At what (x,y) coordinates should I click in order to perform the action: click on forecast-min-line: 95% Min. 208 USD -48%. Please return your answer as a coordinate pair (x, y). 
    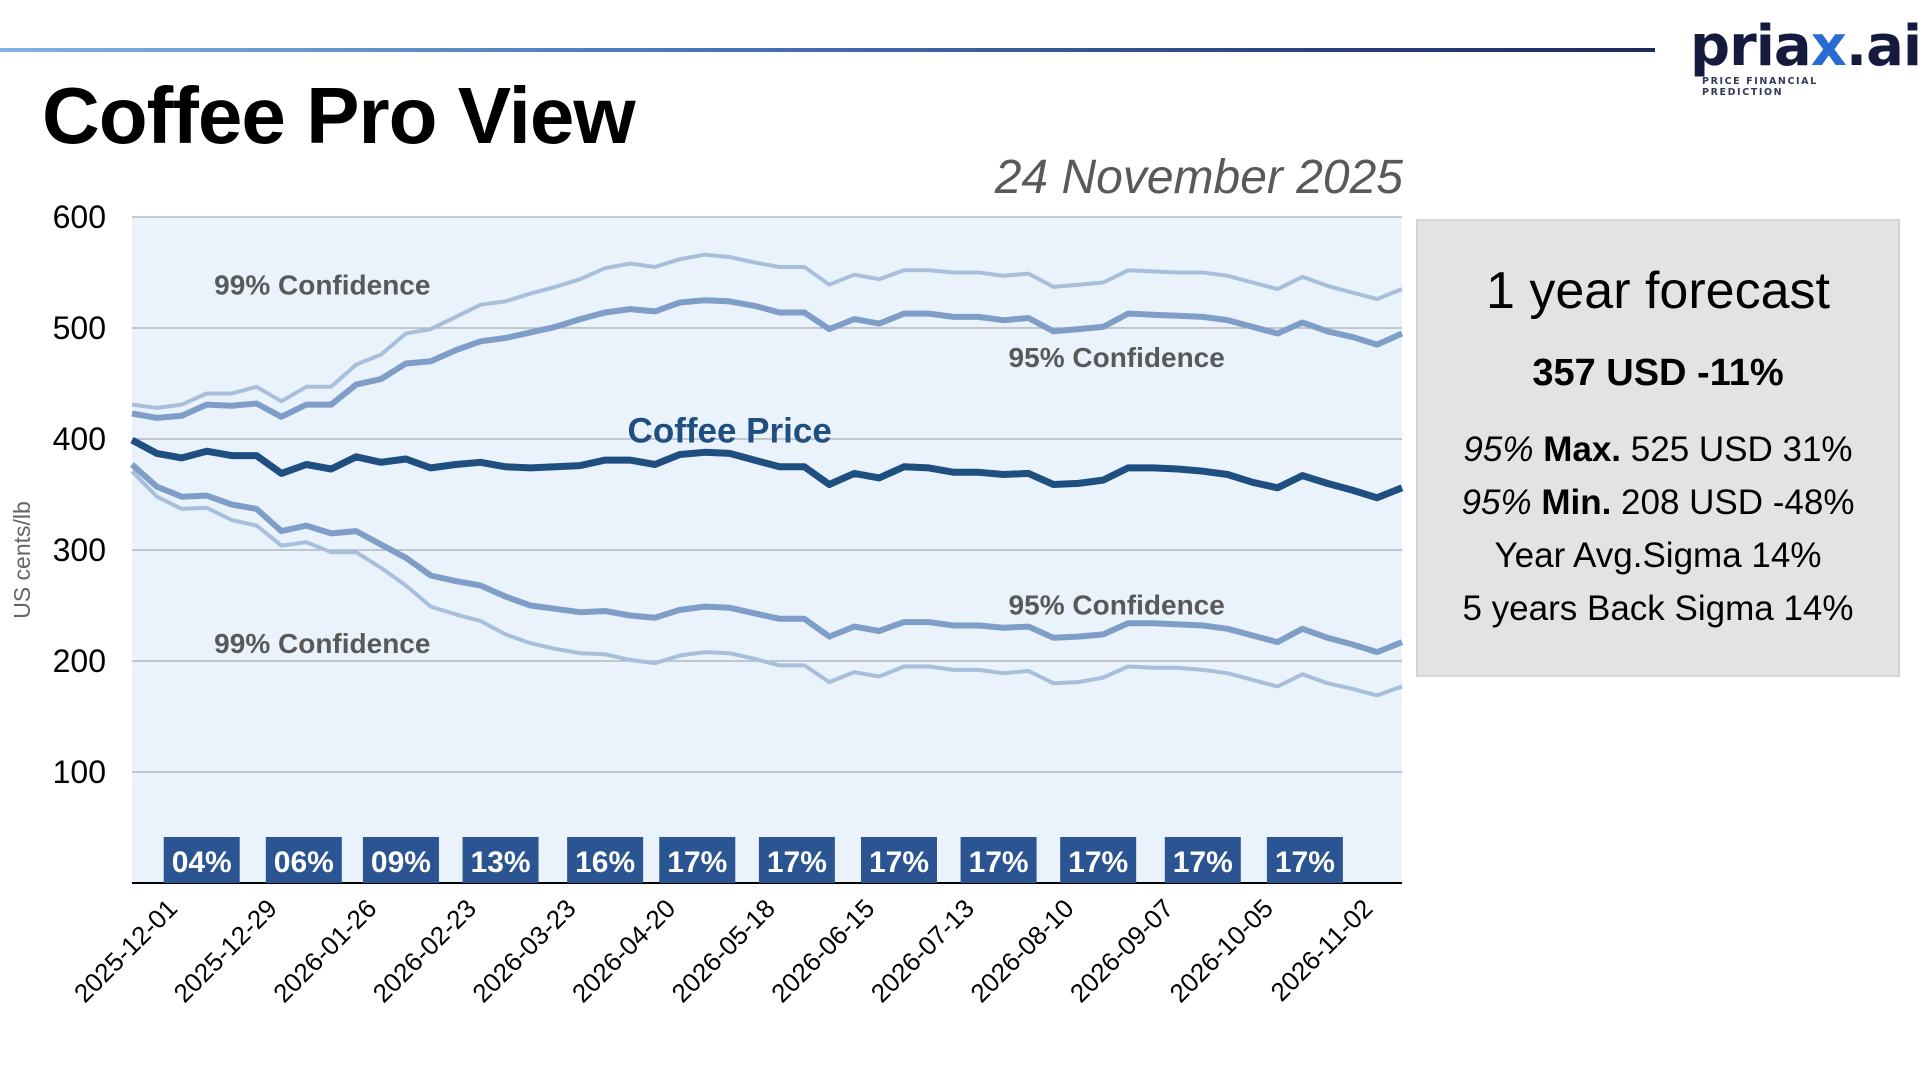
    Looking at the image, I should click on (1658, 502).